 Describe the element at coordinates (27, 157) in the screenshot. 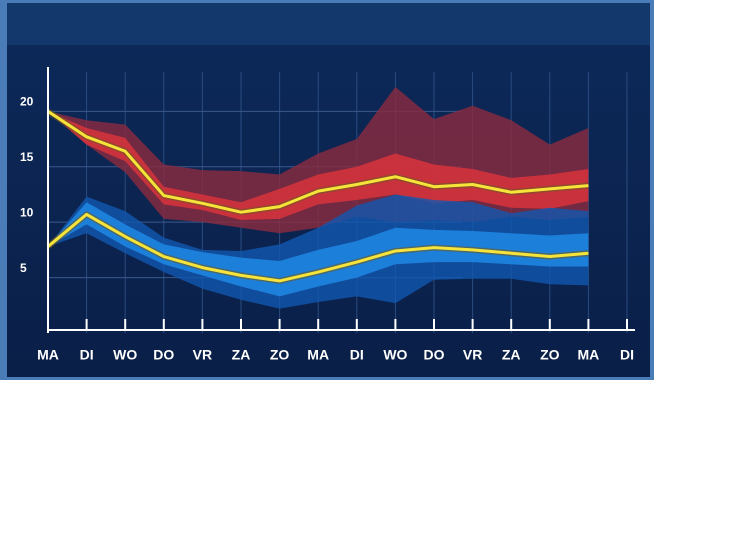

I see `y-tick-label: 15` at that location.